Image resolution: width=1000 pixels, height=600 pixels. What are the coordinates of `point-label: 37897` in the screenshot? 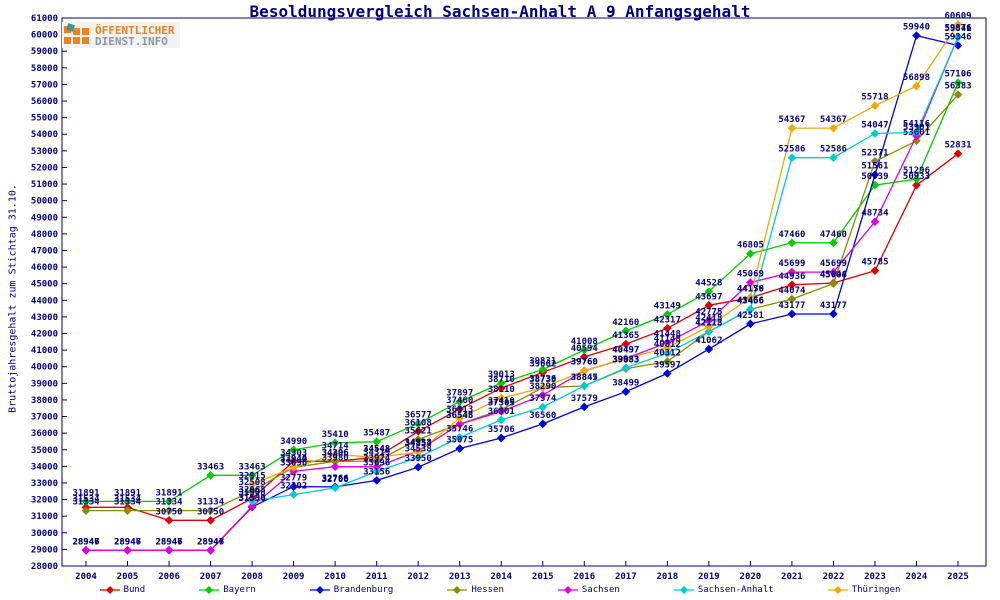 It's located at (459, 394).